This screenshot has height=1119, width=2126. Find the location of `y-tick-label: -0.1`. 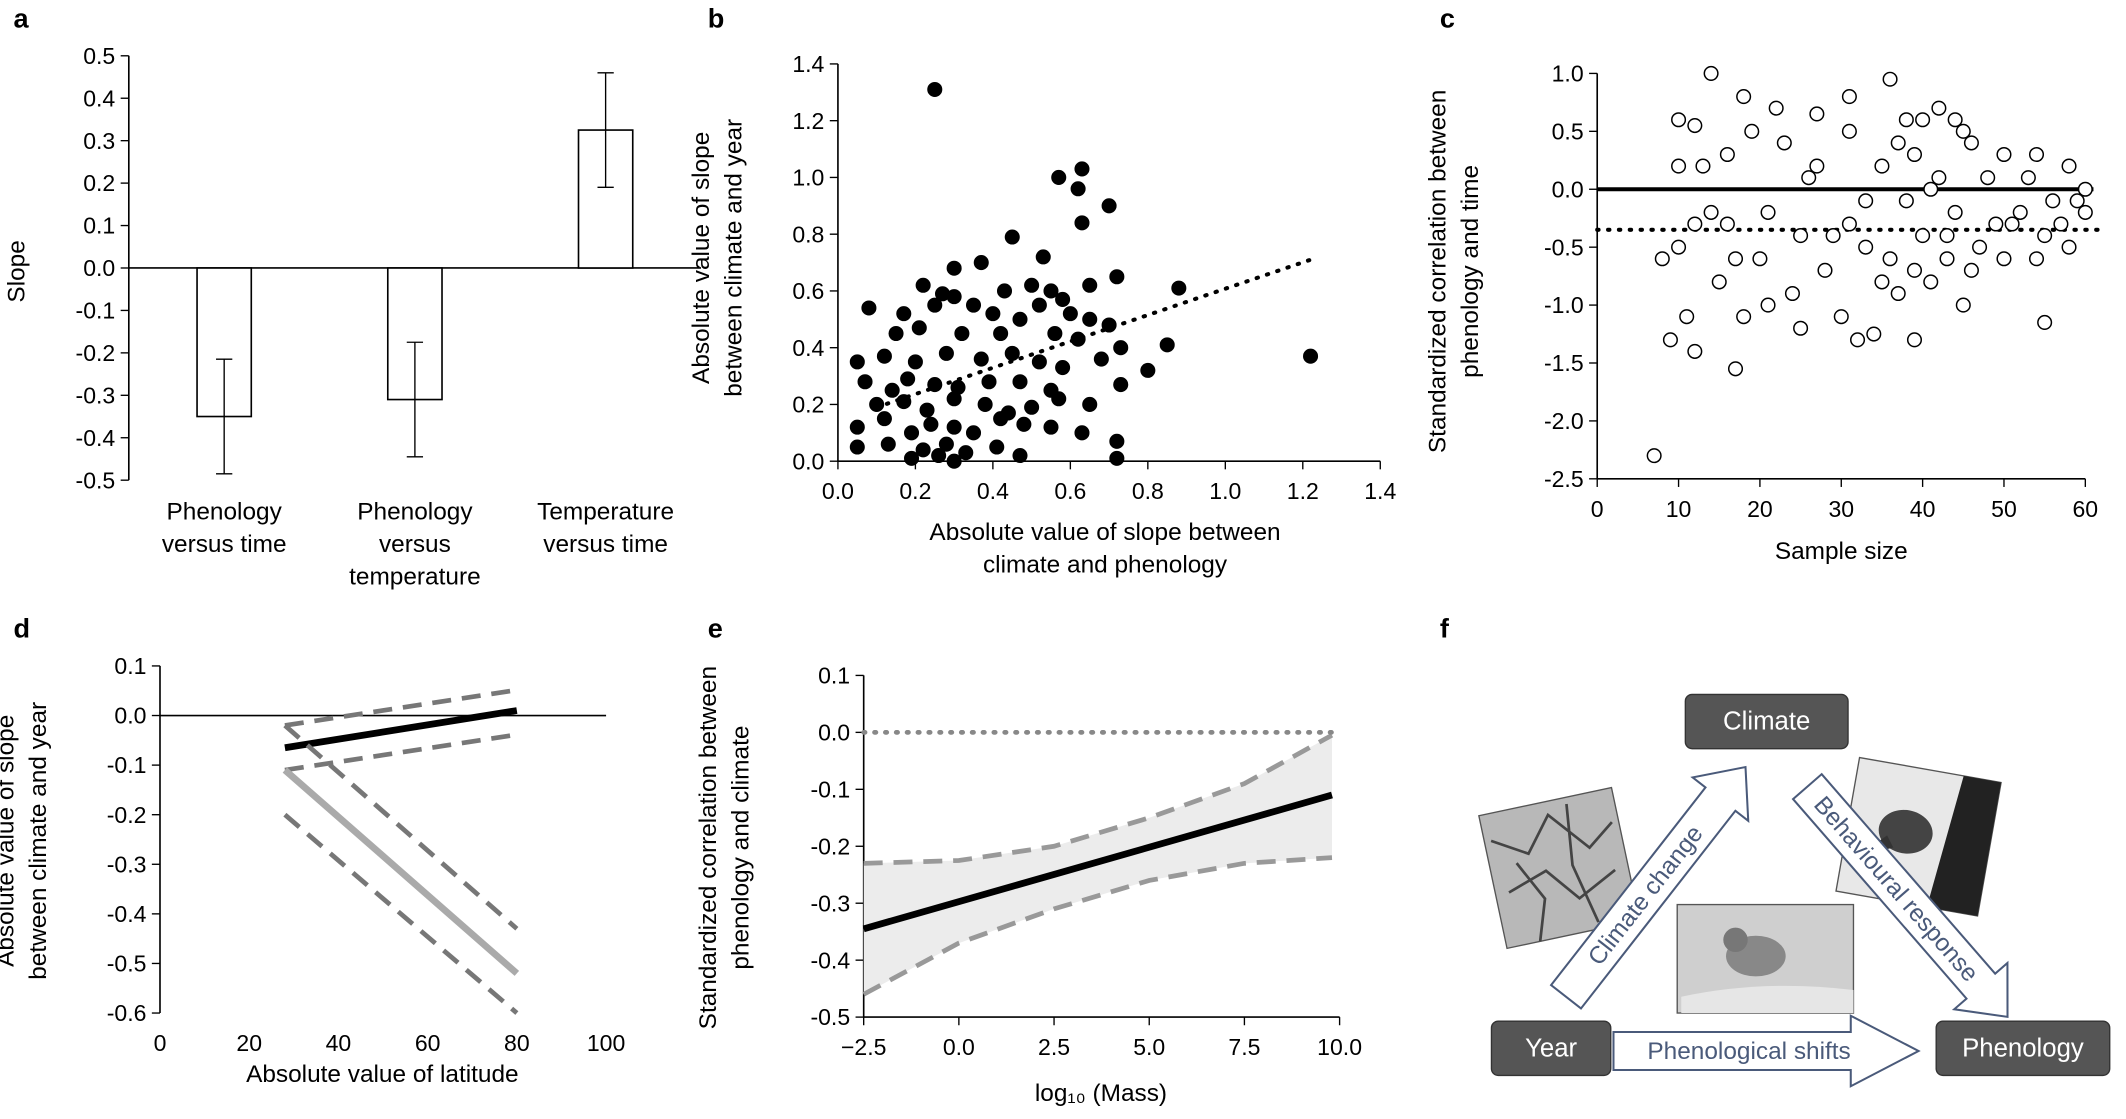

y-tick-label: -0.1 is located at coordinates (830, 789).